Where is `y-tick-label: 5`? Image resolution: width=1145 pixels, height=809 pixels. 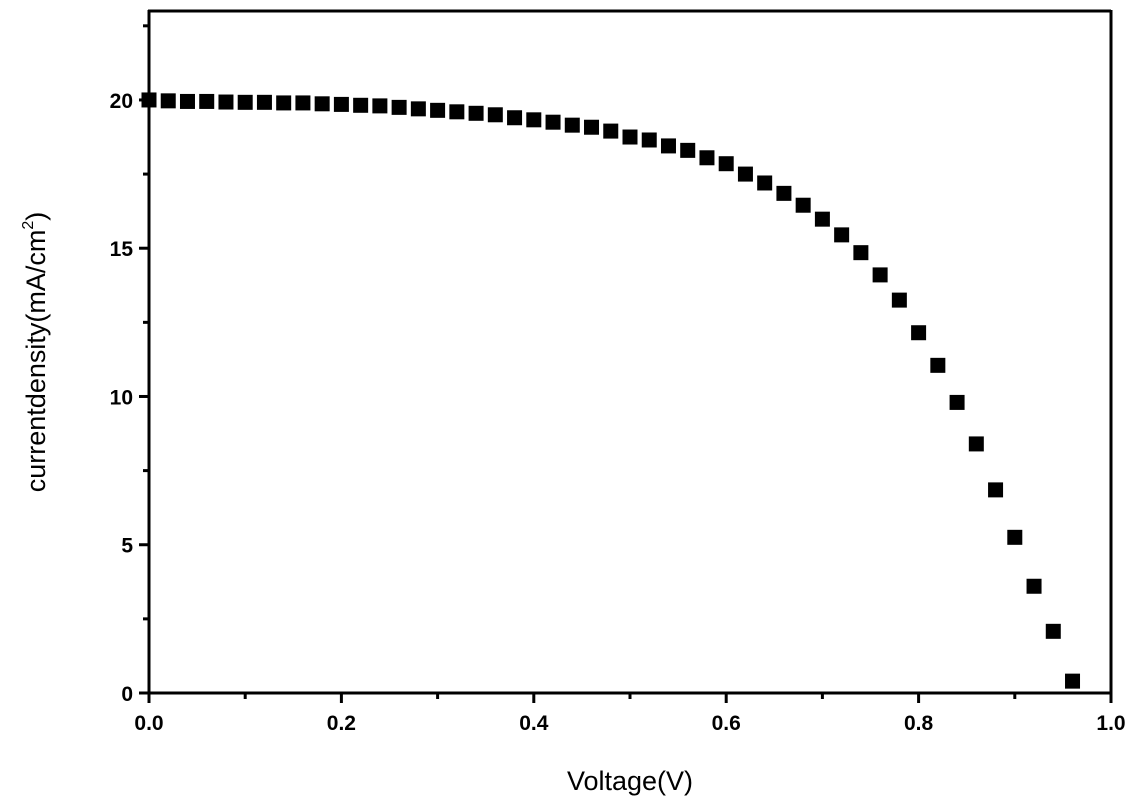 y-tick-label: 5 is located at coordinates (127, 546).